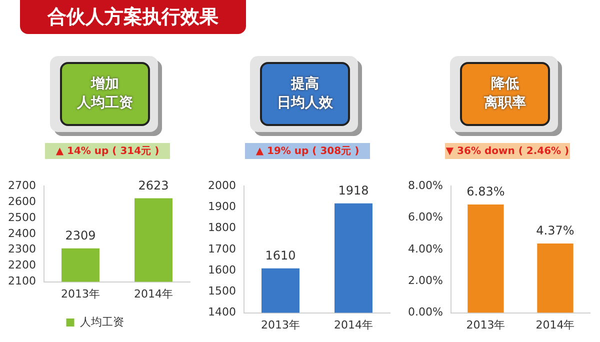  What do you see at coordinates (425, 185) in the screenshot?
I see `y-tick-label: 8.00%` at bounding box center [425, 185].